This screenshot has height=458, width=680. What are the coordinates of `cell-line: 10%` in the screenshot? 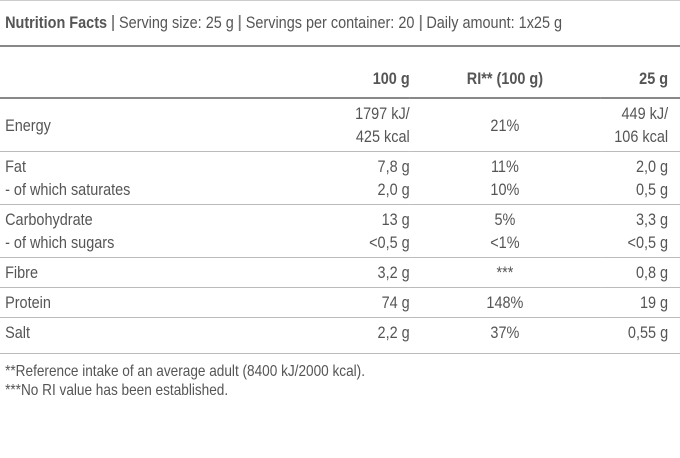 It's located at (505, 189).